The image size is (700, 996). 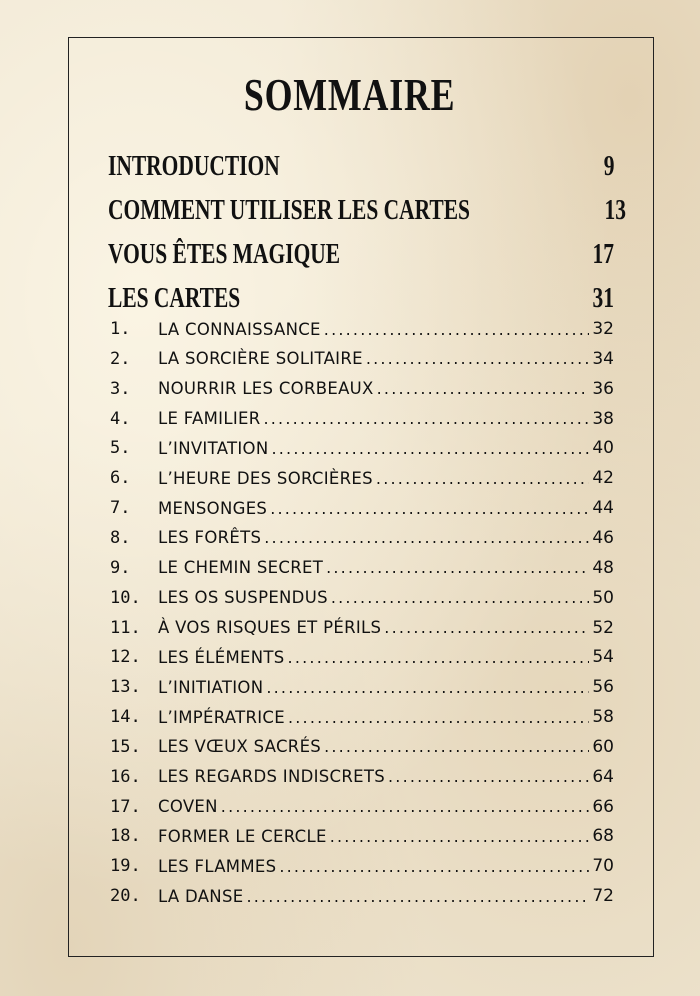 I want to click on toc-card-entry: 15. LES VŒUX SACRÉS 60, so click(x=362, y=747).